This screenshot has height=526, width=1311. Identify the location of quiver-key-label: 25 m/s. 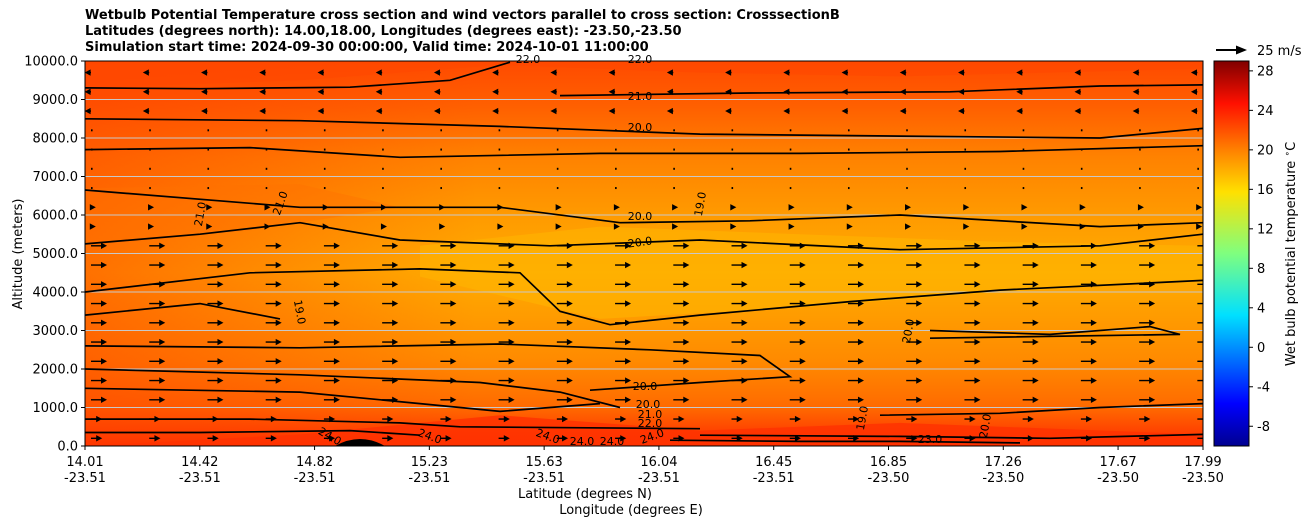
(1279, 51).